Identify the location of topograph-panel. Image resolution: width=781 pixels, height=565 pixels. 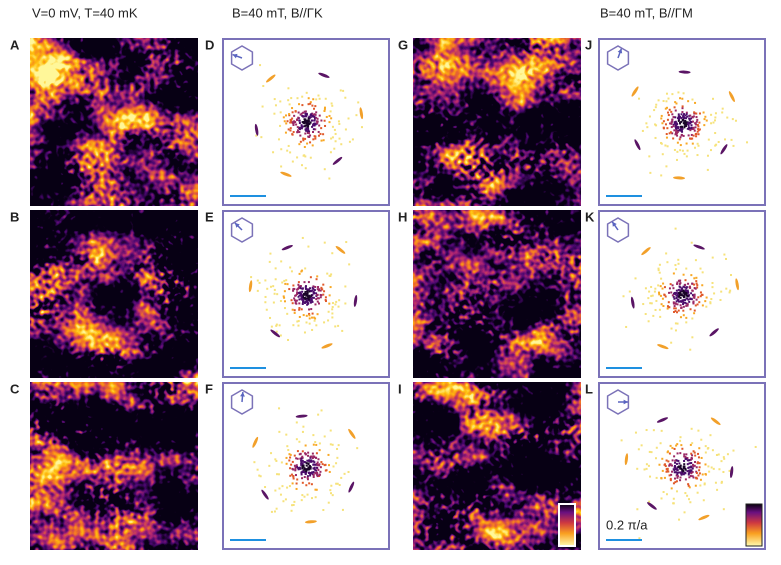
(497, 294).